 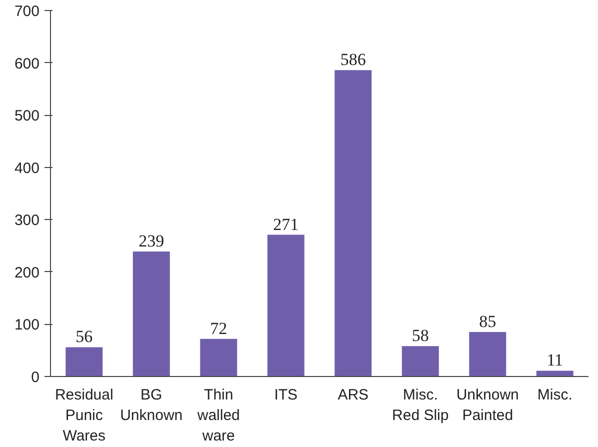 I want to click on data-label: 11, so click(x=555, y=360).